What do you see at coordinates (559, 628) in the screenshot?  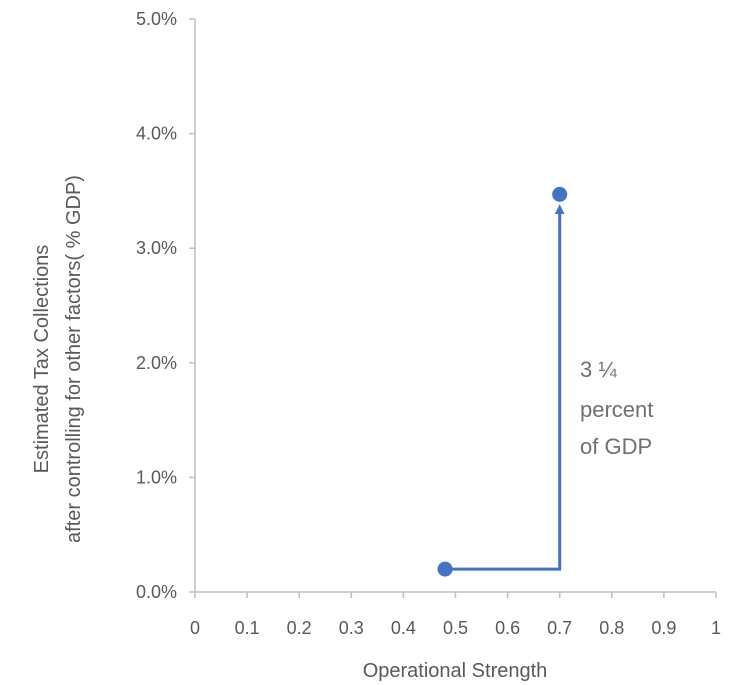 I see `x-tick-label: 0.7` at bounding box center [559, 628].